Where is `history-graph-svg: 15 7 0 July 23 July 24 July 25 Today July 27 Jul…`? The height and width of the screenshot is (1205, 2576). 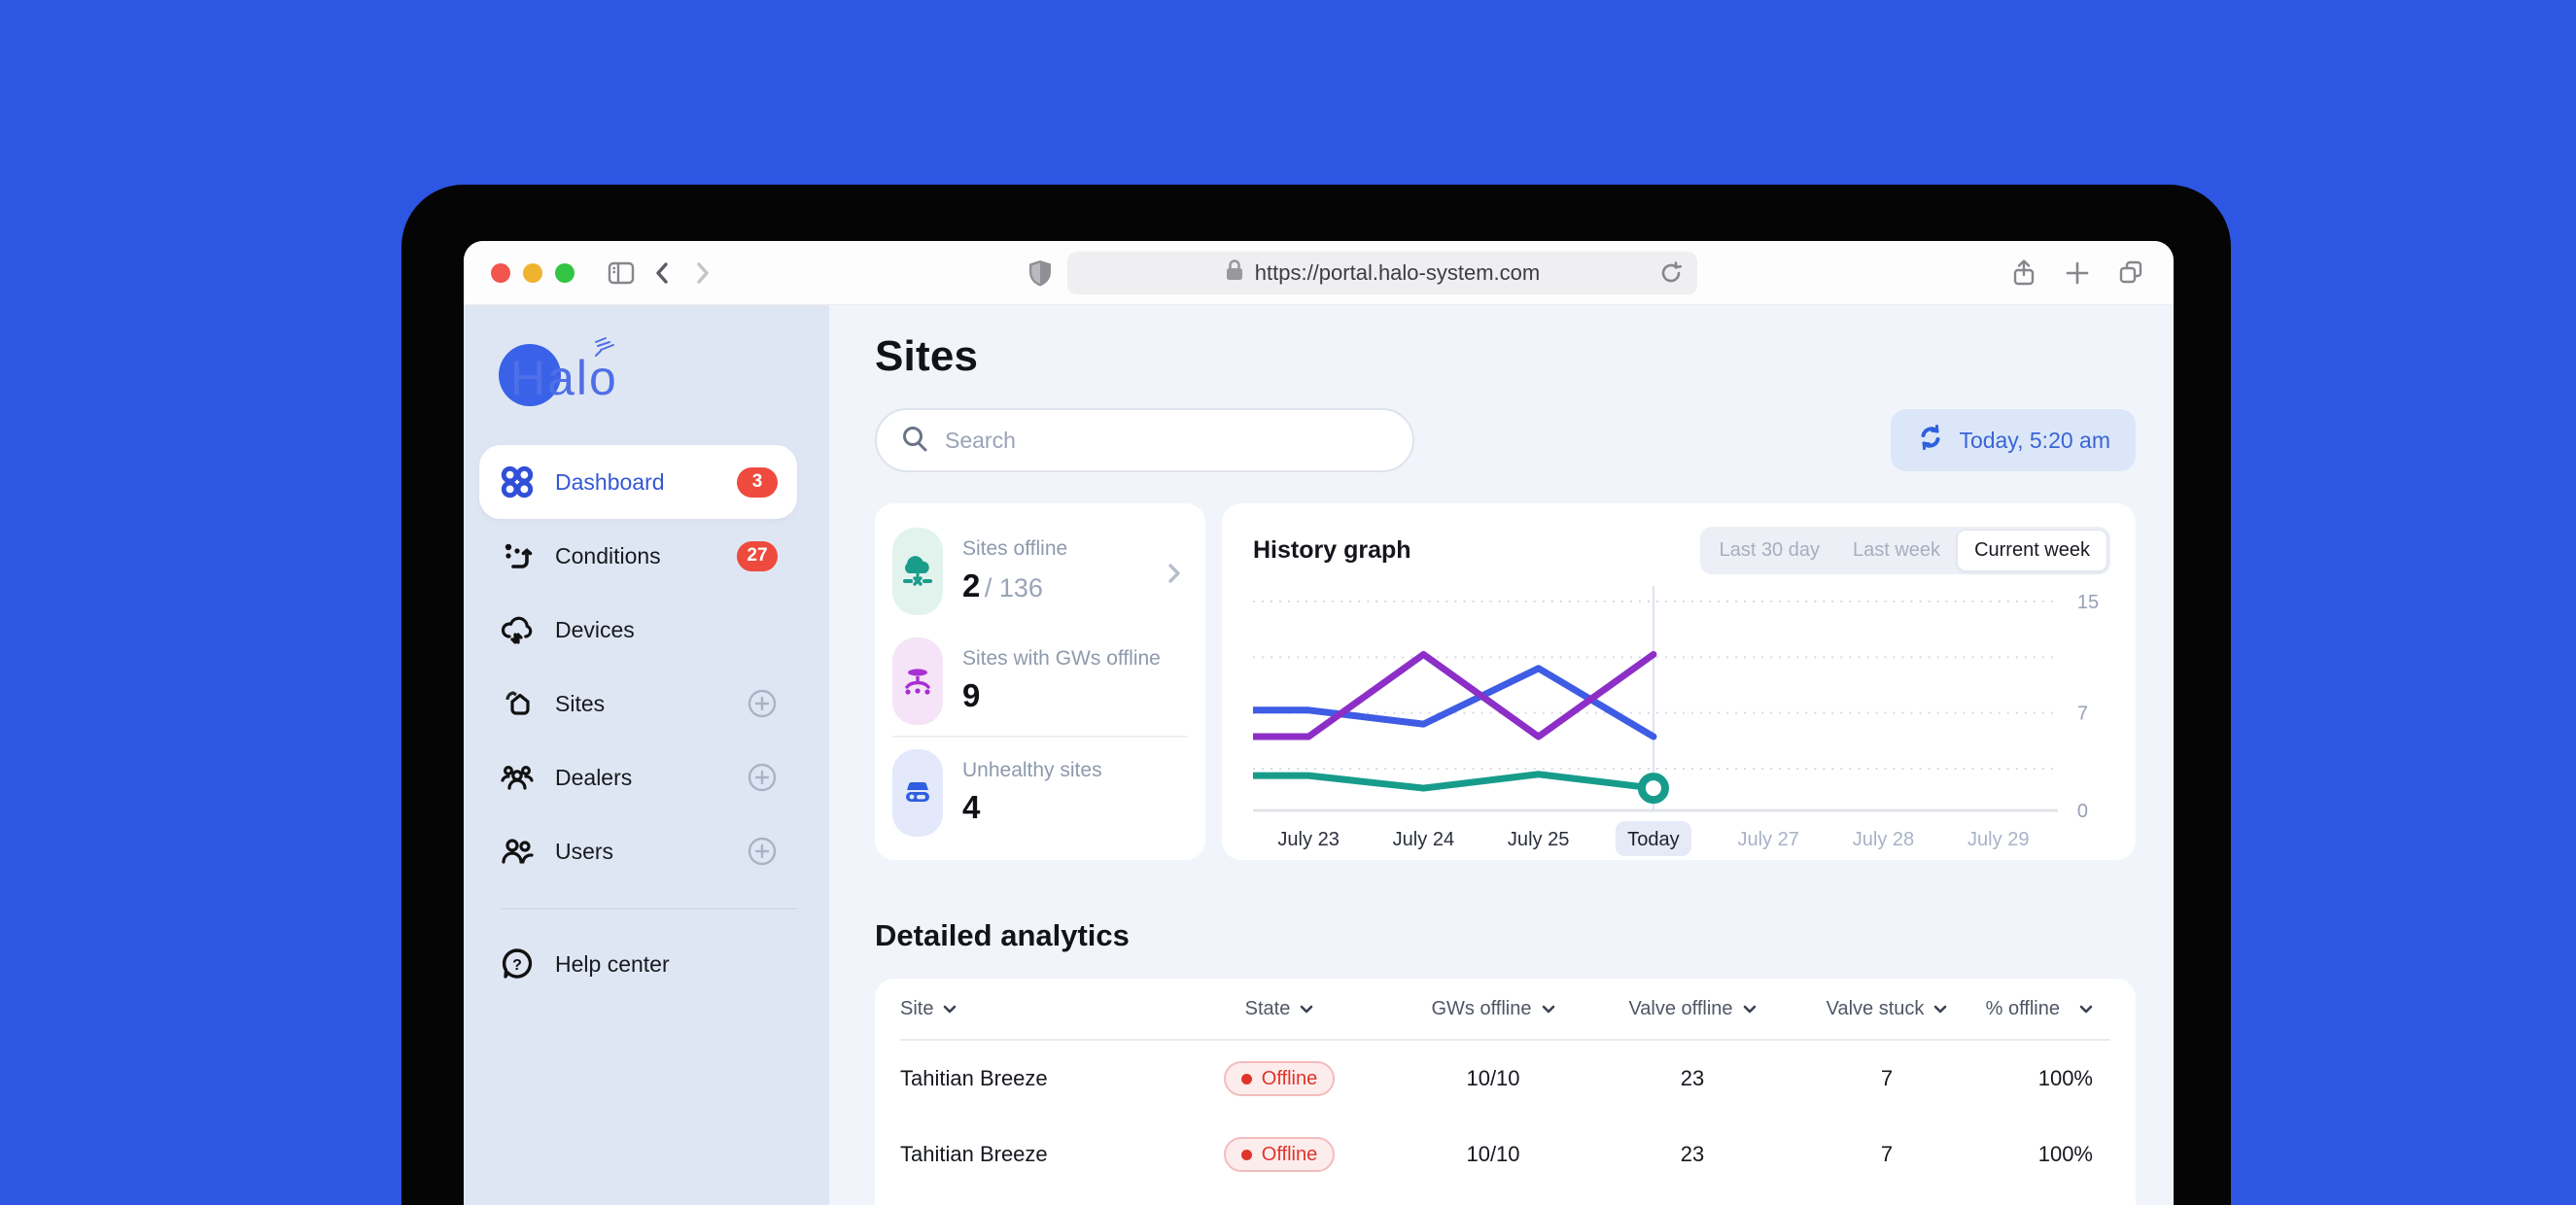 history-graph-svg: 15 7 0 July 23 July 24 July 25 Today July 27 Jul… is located at coordinates (1676, 721).